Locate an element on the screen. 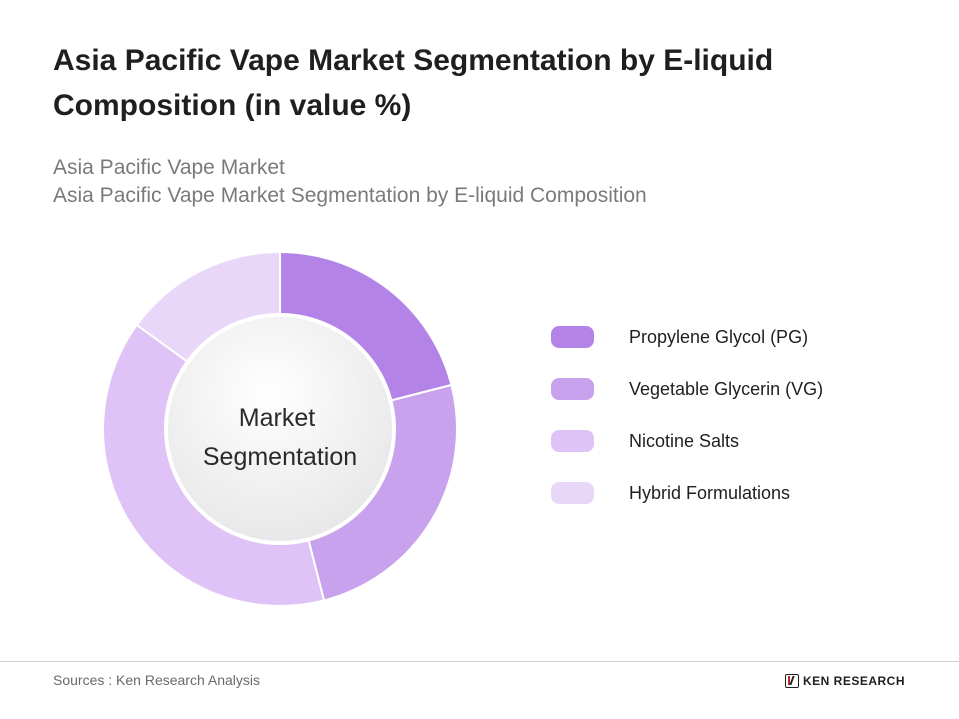 This screenshot has width=959, height=719. legend-item-nicotine-salts: Nicotine Salts is located at coordinates (741, 441).